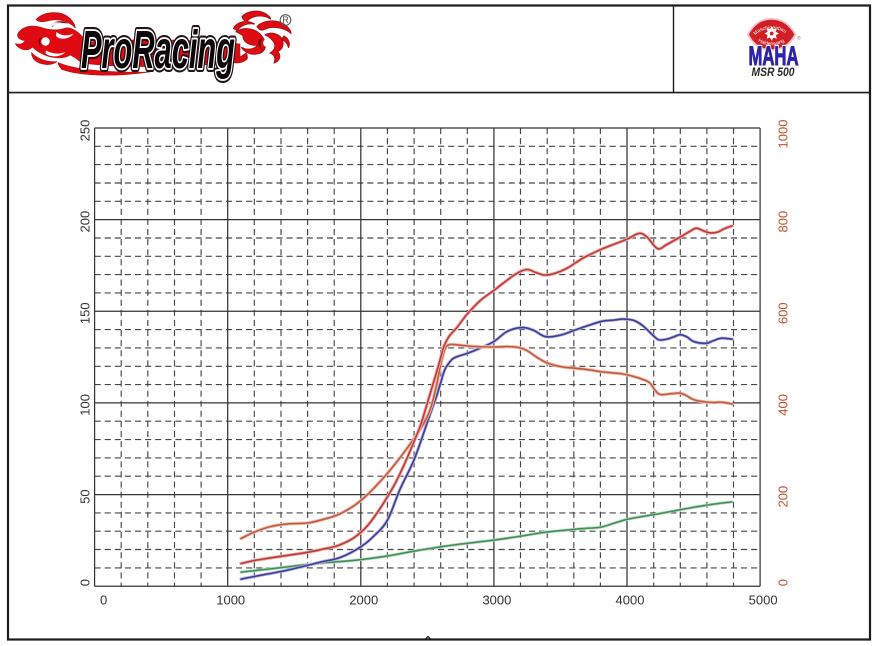  I want to click on svg-text: 5000, so click(763, 600).